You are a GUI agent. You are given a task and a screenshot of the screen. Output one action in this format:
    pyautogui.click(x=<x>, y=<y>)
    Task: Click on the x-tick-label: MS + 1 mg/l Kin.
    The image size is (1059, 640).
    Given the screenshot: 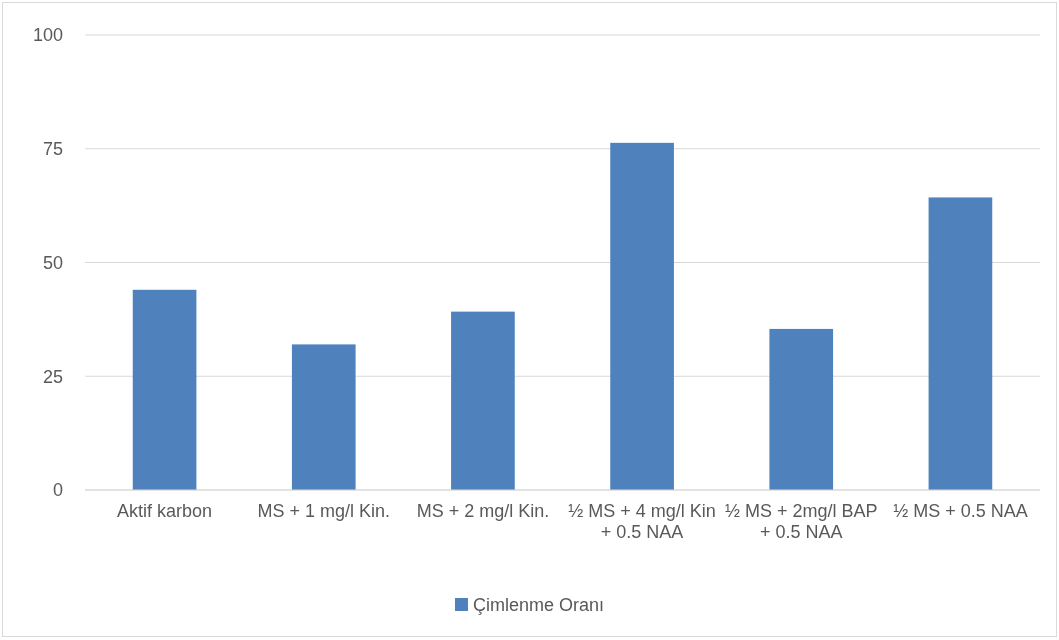 What is the action you would take?
    pyautogui.click(x=324, y=510)
    